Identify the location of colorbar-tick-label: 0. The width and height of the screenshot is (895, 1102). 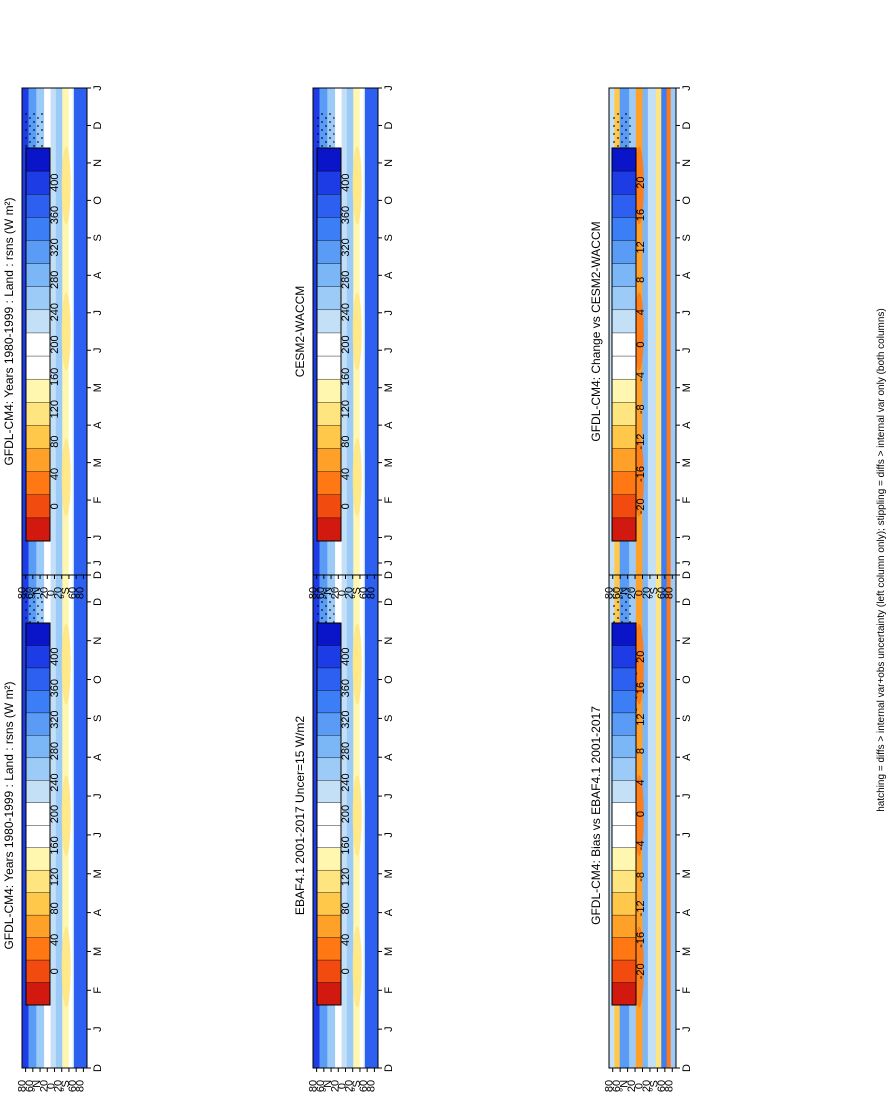
(641, 814).